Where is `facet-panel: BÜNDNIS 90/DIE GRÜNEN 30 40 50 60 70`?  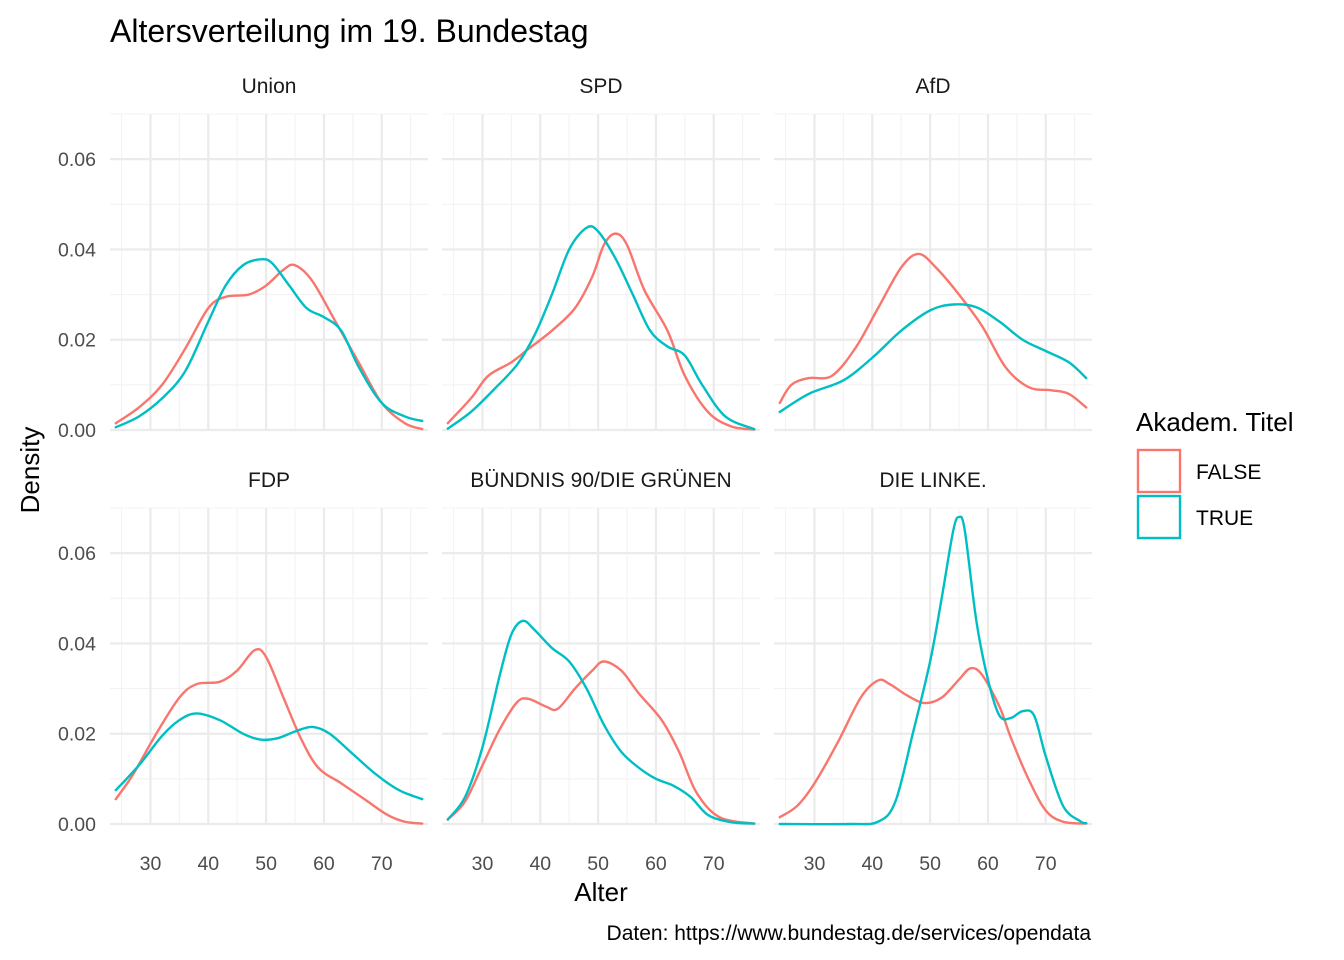 facet-panel: BÜNDNIS 90/DIE GRÜNEN 30 40 50 60 70 is located at coordinates (601, 672).